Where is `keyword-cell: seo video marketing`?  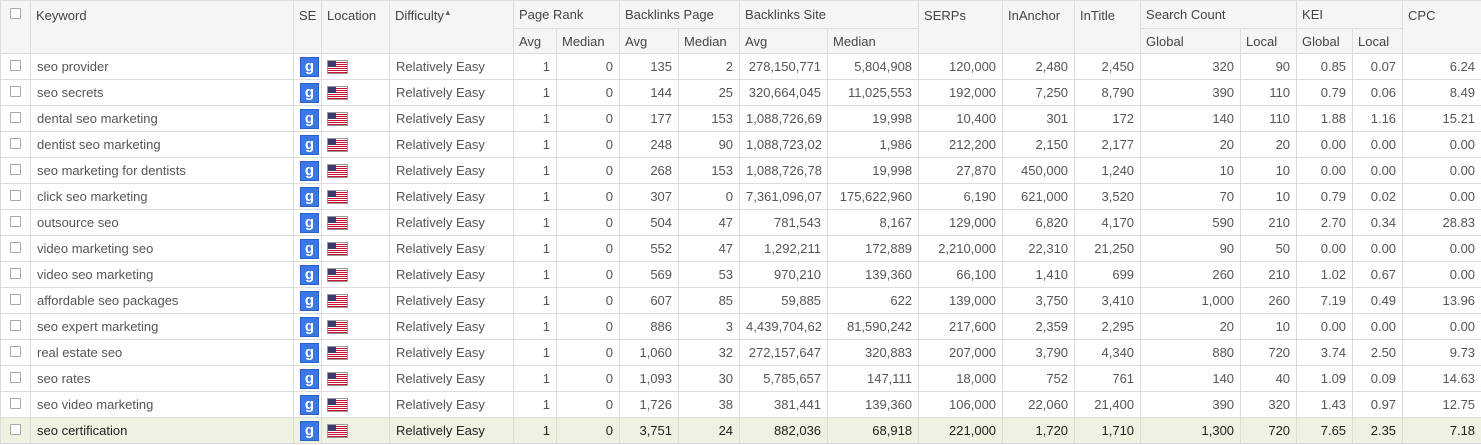 keyword-cell: seo video marketing is located at coordinates (162, 404).